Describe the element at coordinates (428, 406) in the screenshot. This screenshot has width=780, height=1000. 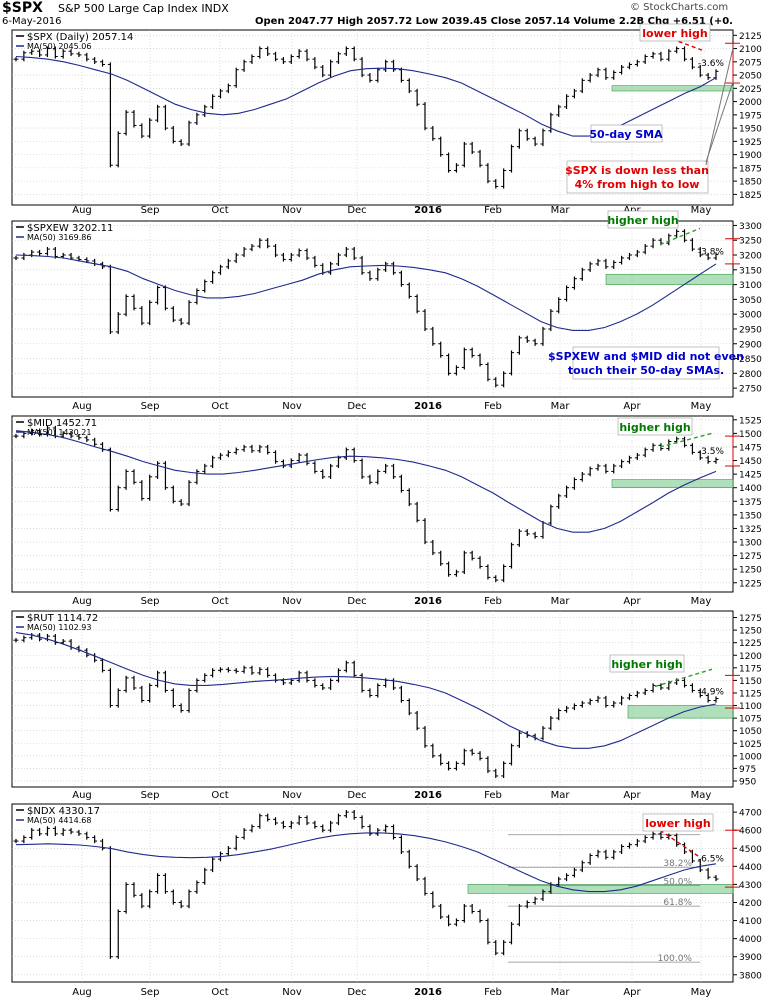
I see `x-tick-label: 2016` at that location.